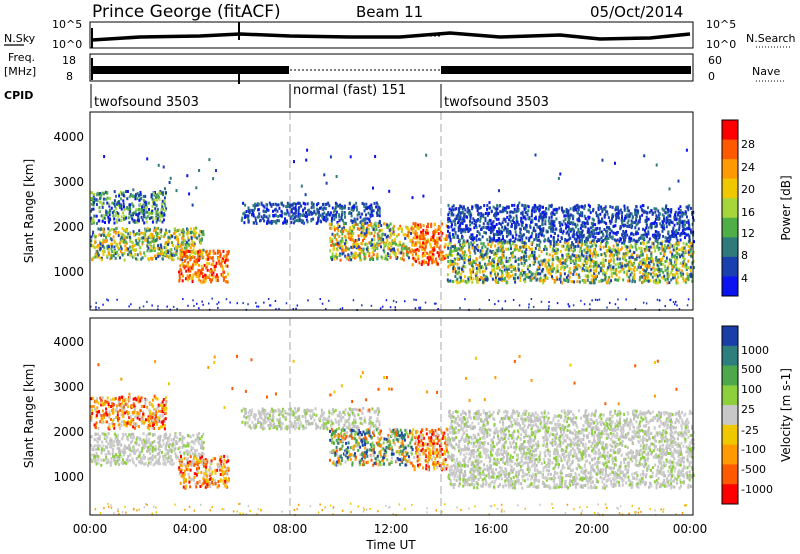  Describe the element at coordinates (711, 76) in the screenshot. I see `nave-tick-bottom: 0` at that location.